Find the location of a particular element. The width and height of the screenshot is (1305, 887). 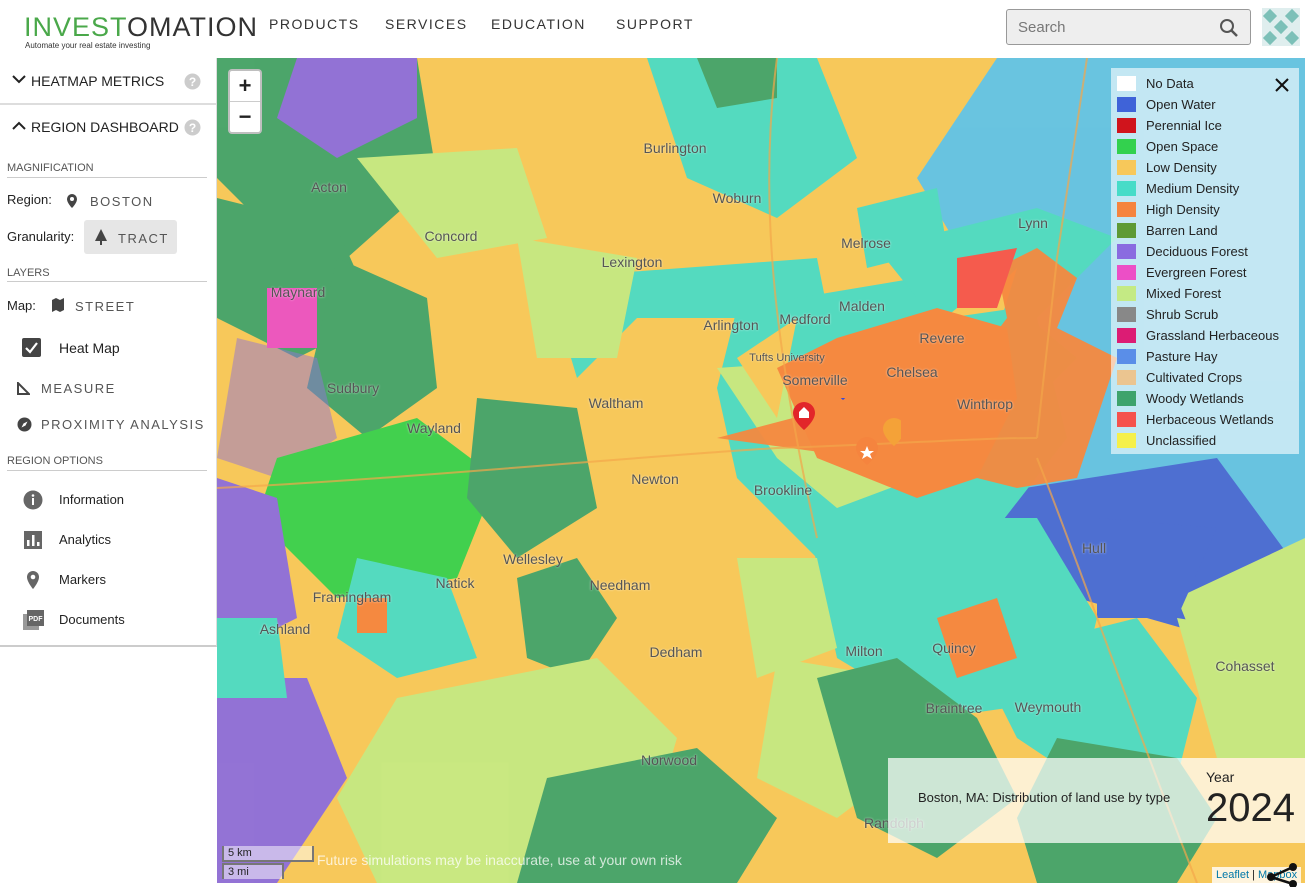

zoom-out: − is located at coordinates (245, 116).